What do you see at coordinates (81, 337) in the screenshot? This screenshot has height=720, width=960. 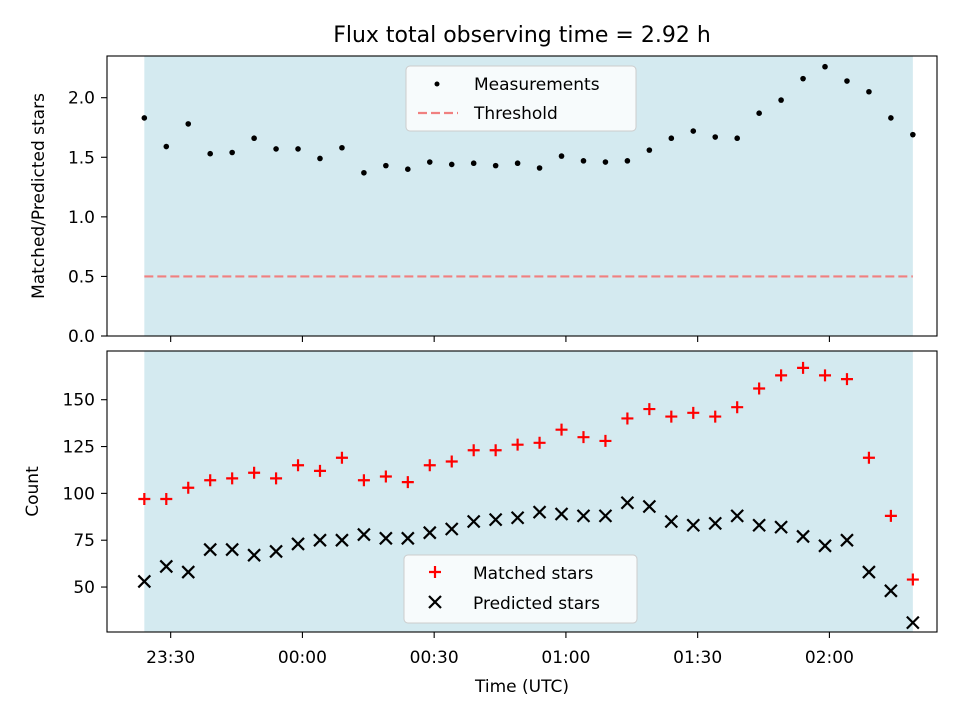 I see `y-tick-label: 0.0` at bounding box center [81, 337].